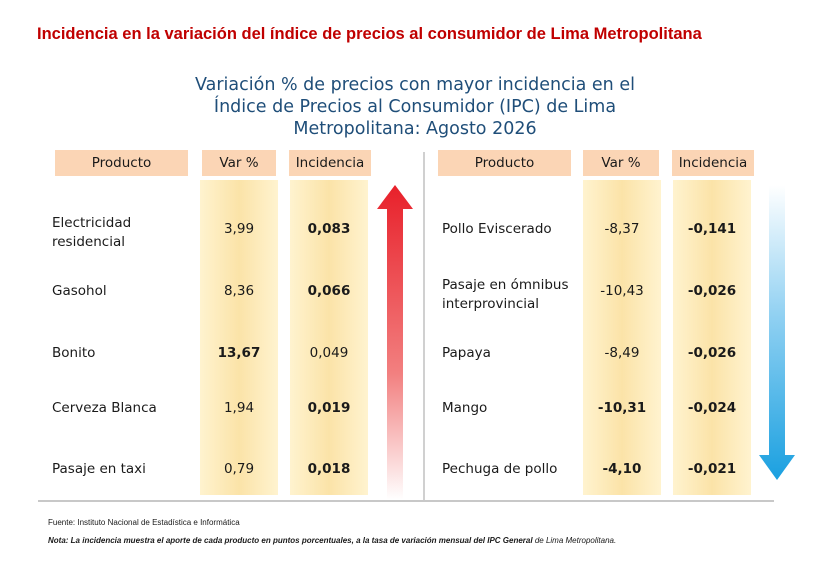 The image size is (828, 566). I want to click on up-incidencia-value: 0,049, so click(329, 353).